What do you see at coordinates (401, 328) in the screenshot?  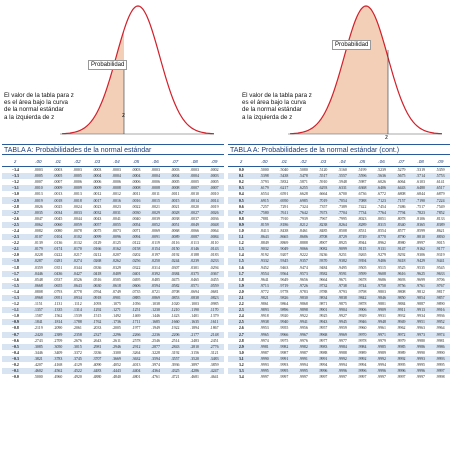 I see `probability-cell: .9962` at bounding box center [401, 328].